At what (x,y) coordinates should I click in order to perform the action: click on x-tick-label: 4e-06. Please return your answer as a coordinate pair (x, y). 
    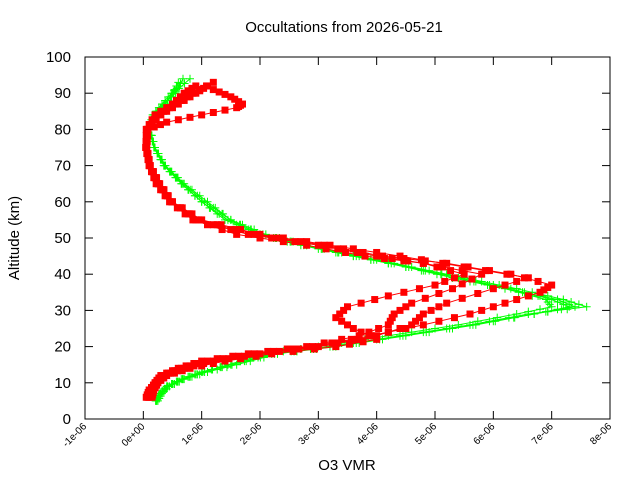
    Looking at the image, I should click on (368, 434).